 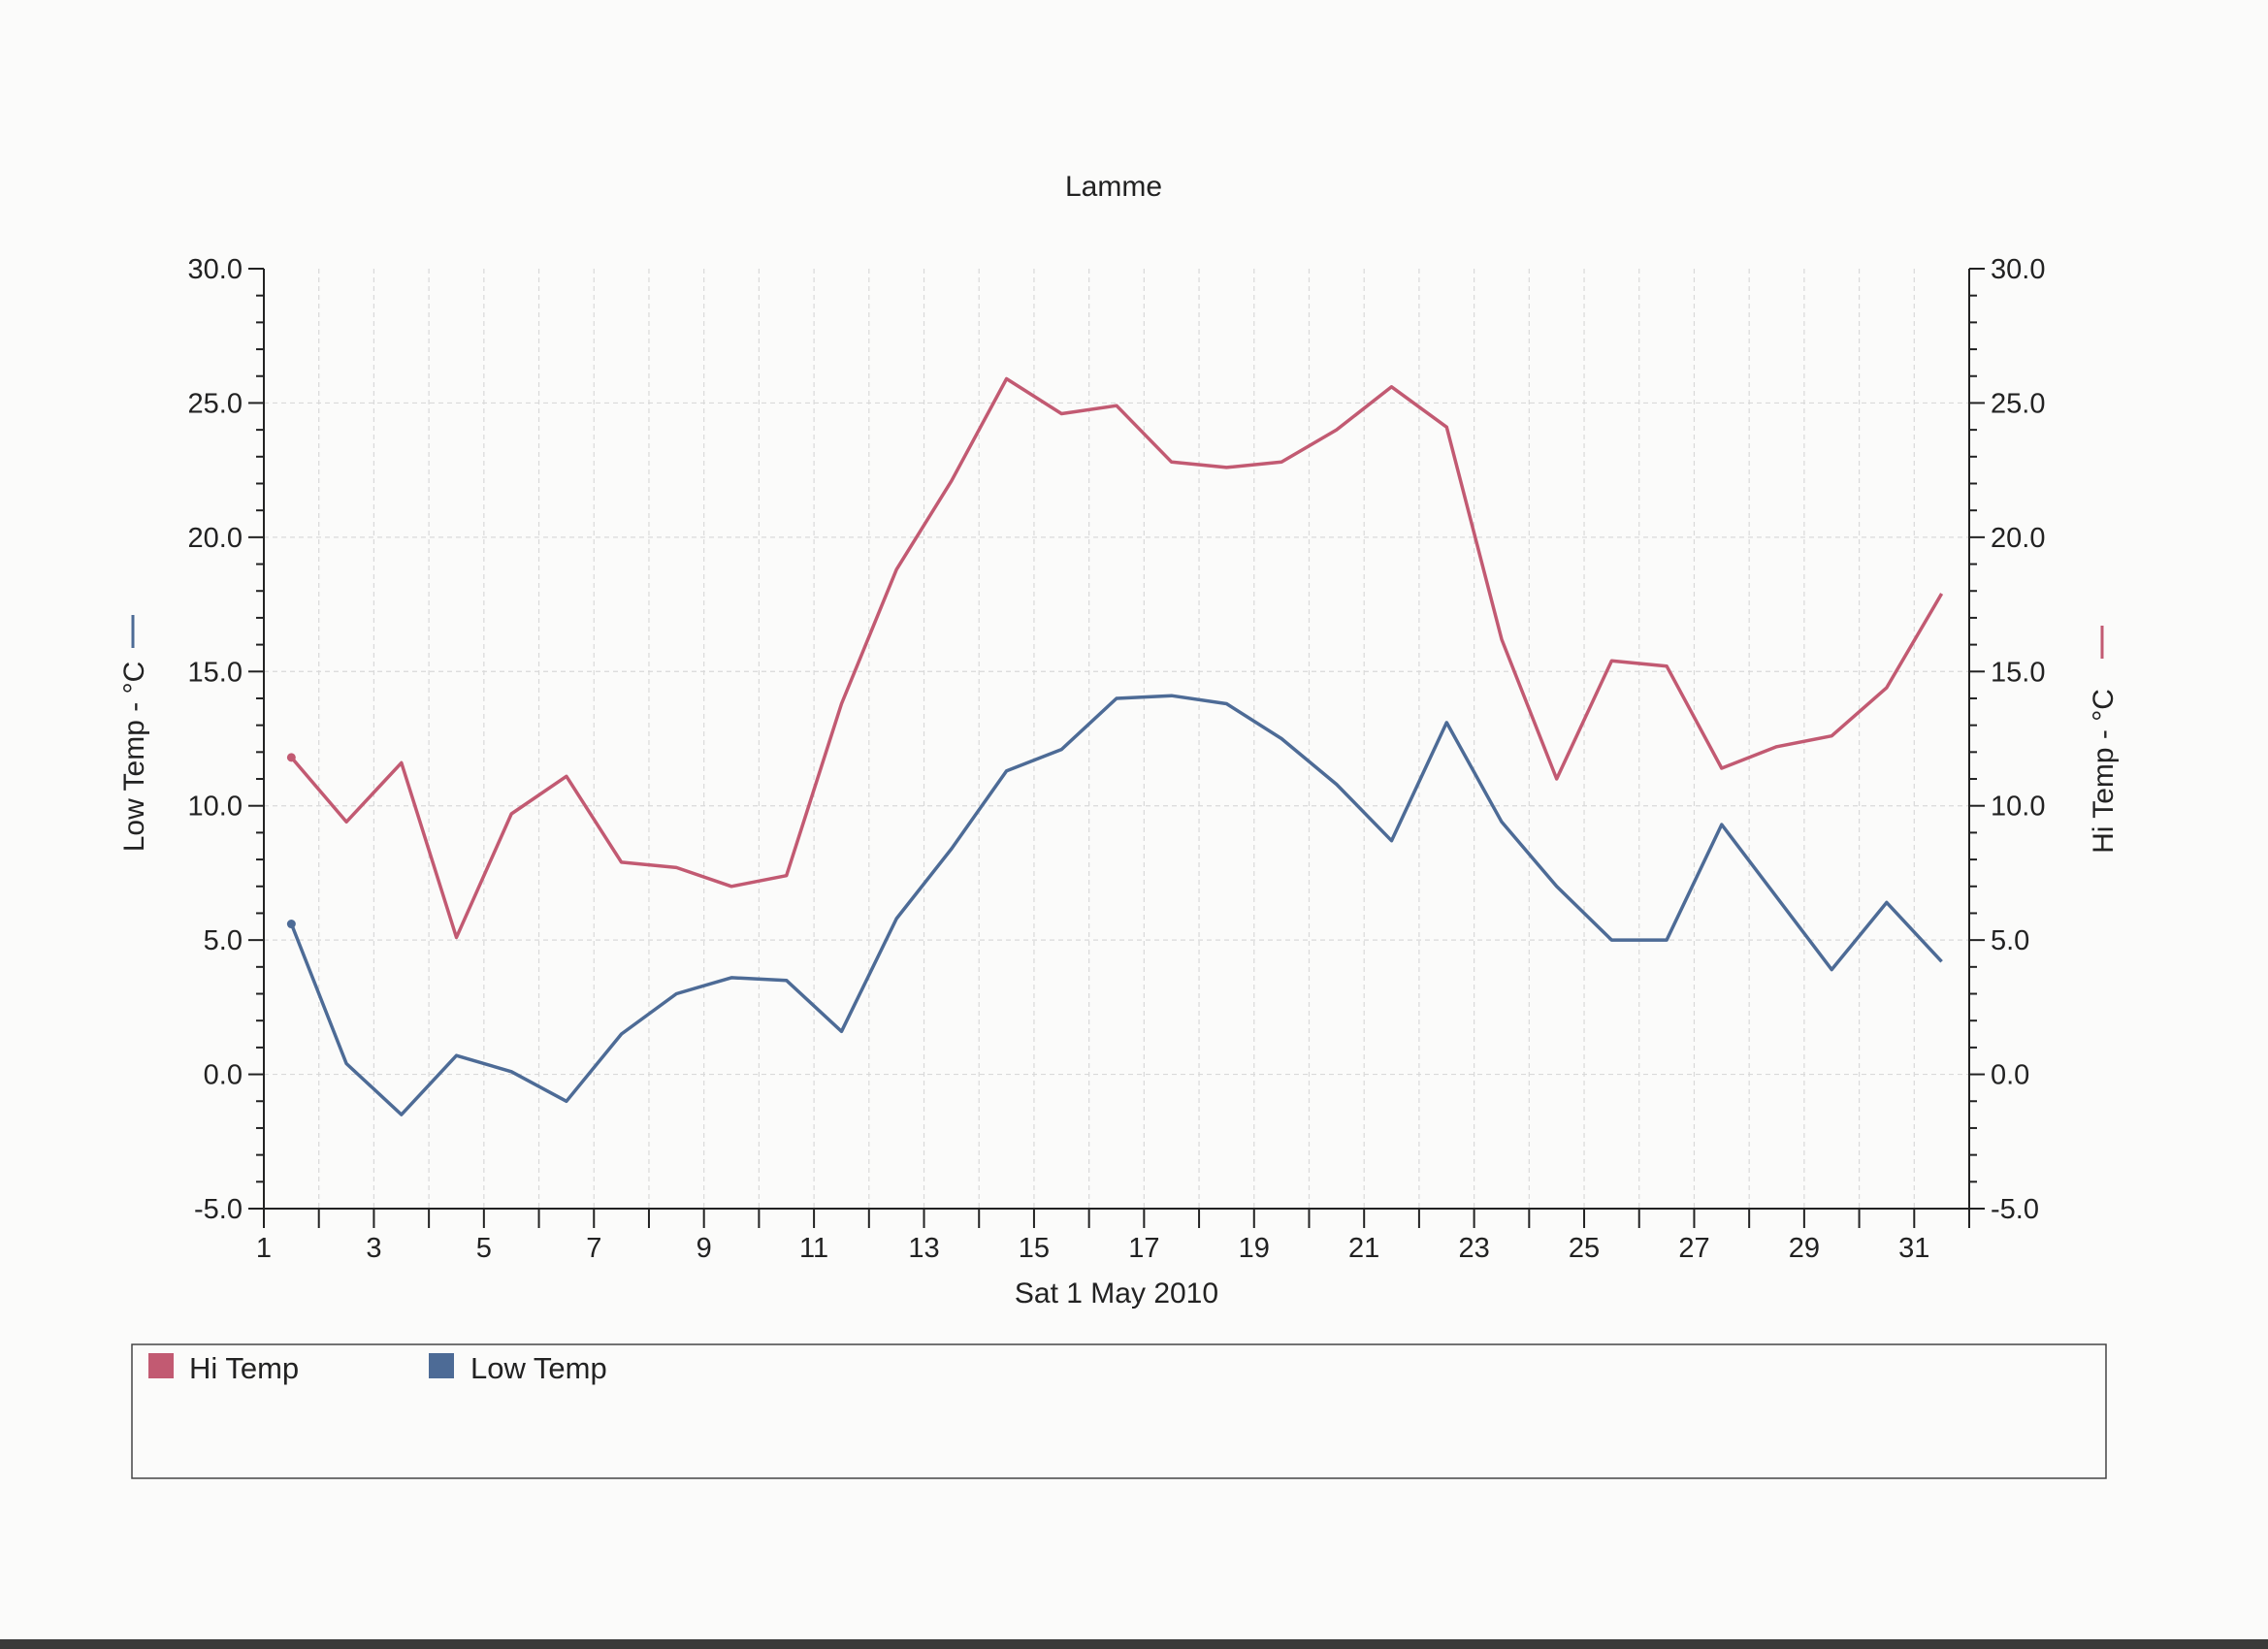 I want to click on x-tick-label: 9, so click(x=704, y=1248).